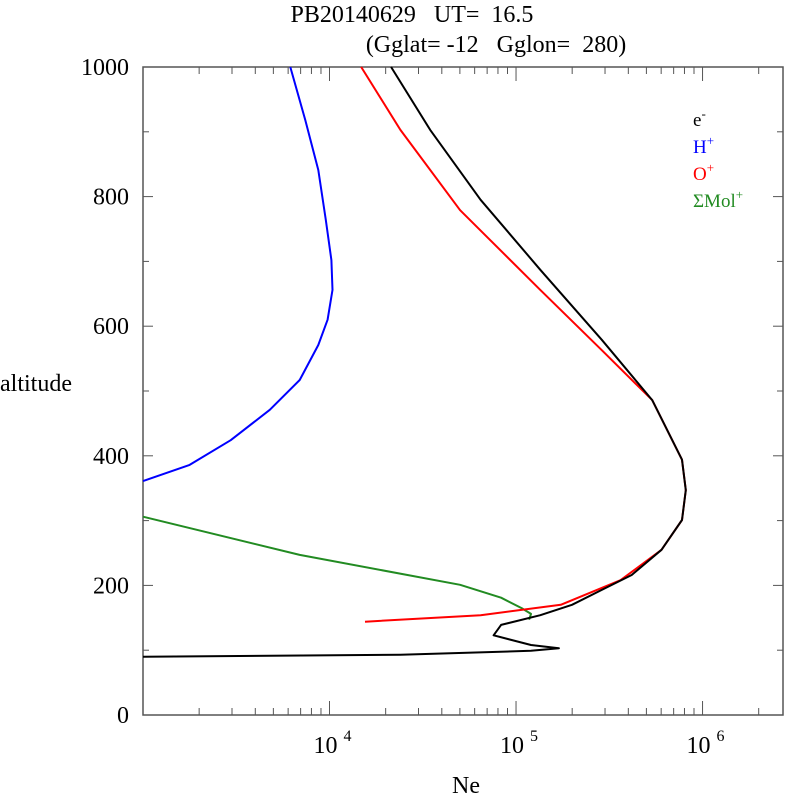 This screenshot has height=801, width=792. I want to click on x-tick-exponent: 6, so click(721, 736).